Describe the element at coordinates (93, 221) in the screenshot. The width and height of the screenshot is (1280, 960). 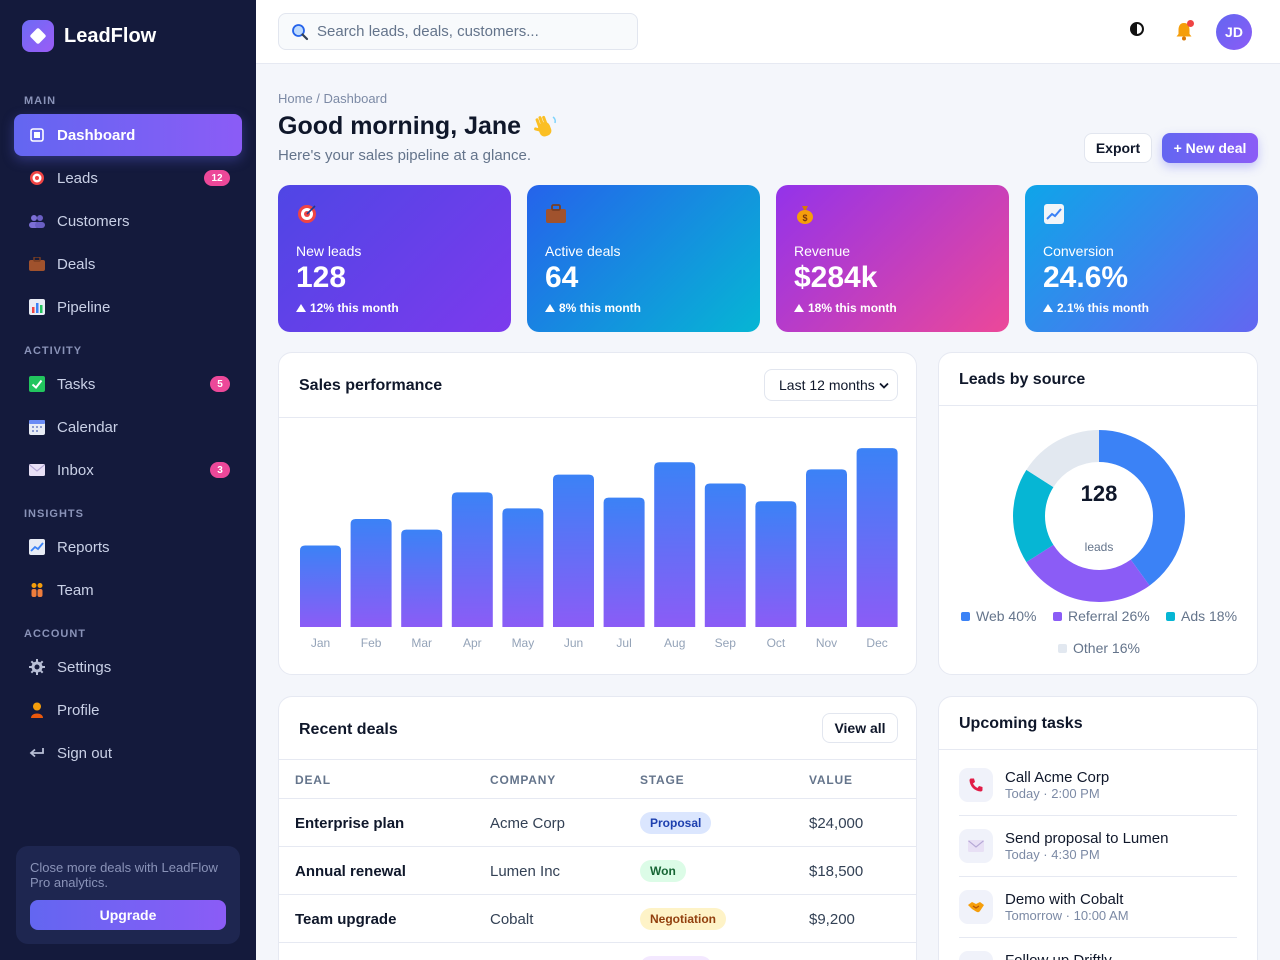
I see `sidebar-item-label: Customers` at that location.